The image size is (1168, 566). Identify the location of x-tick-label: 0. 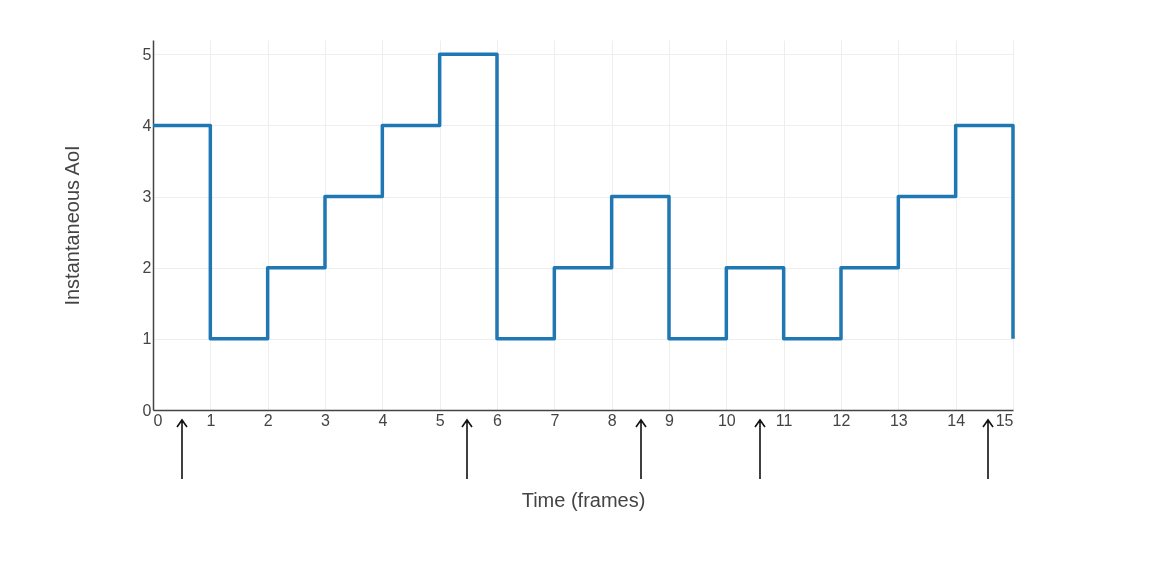
(158, 420).